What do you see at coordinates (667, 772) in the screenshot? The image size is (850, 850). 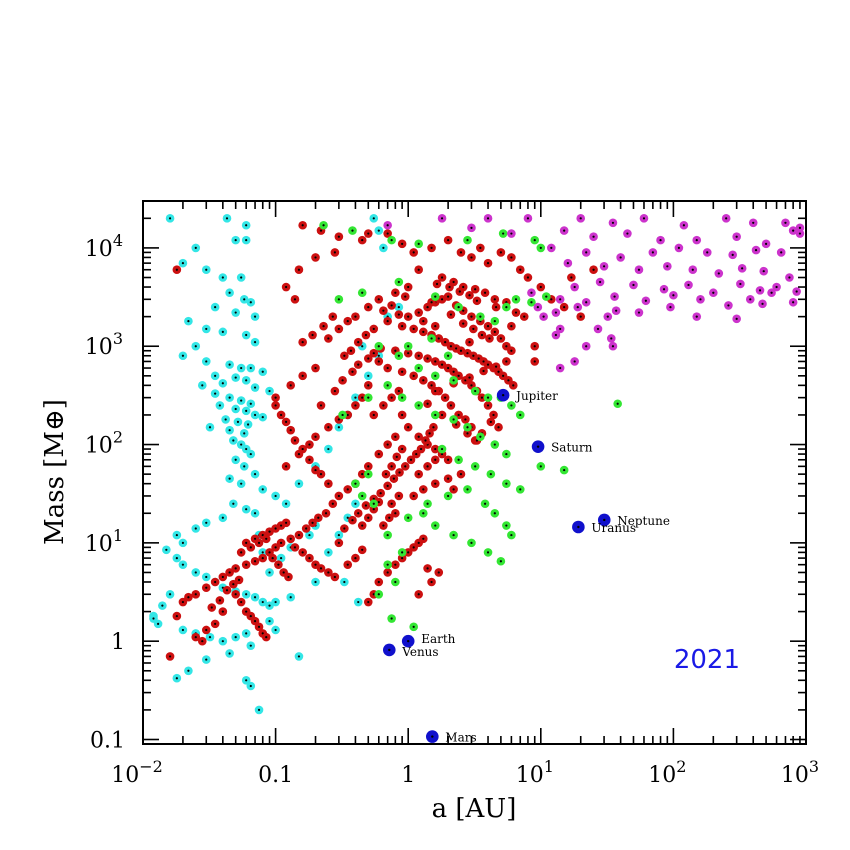 I see `x-tick-label: 10²` at bounding box center [667, 772].